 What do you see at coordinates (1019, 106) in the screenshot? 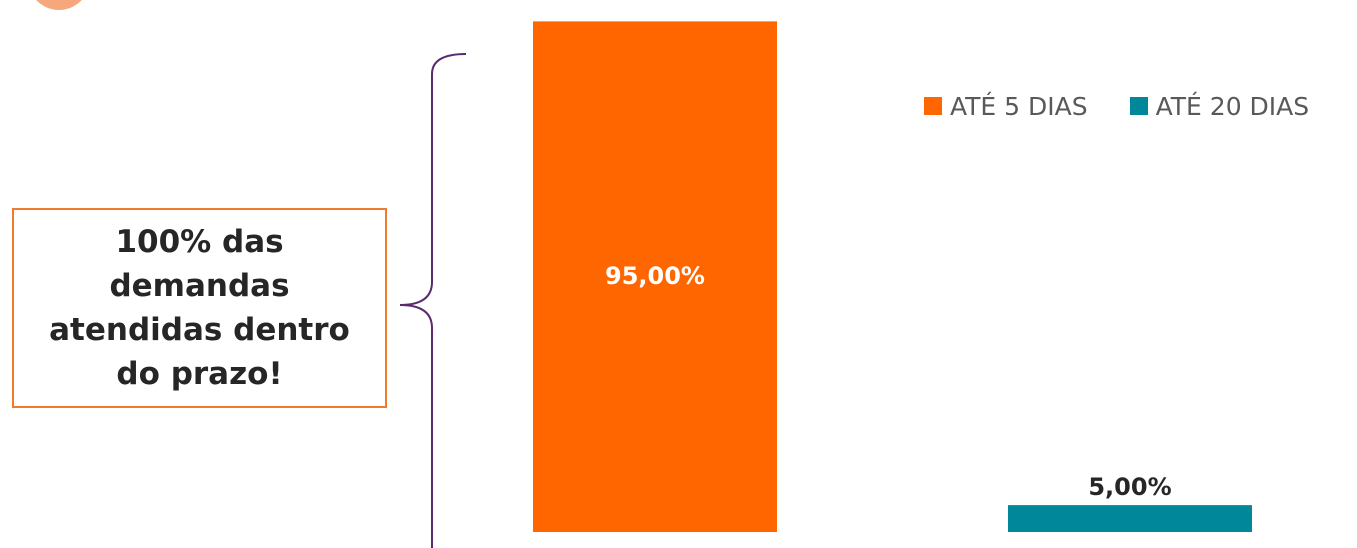
I see `legend-label: ATÉ 5 DIAS` at bounding box center [1019, 106].